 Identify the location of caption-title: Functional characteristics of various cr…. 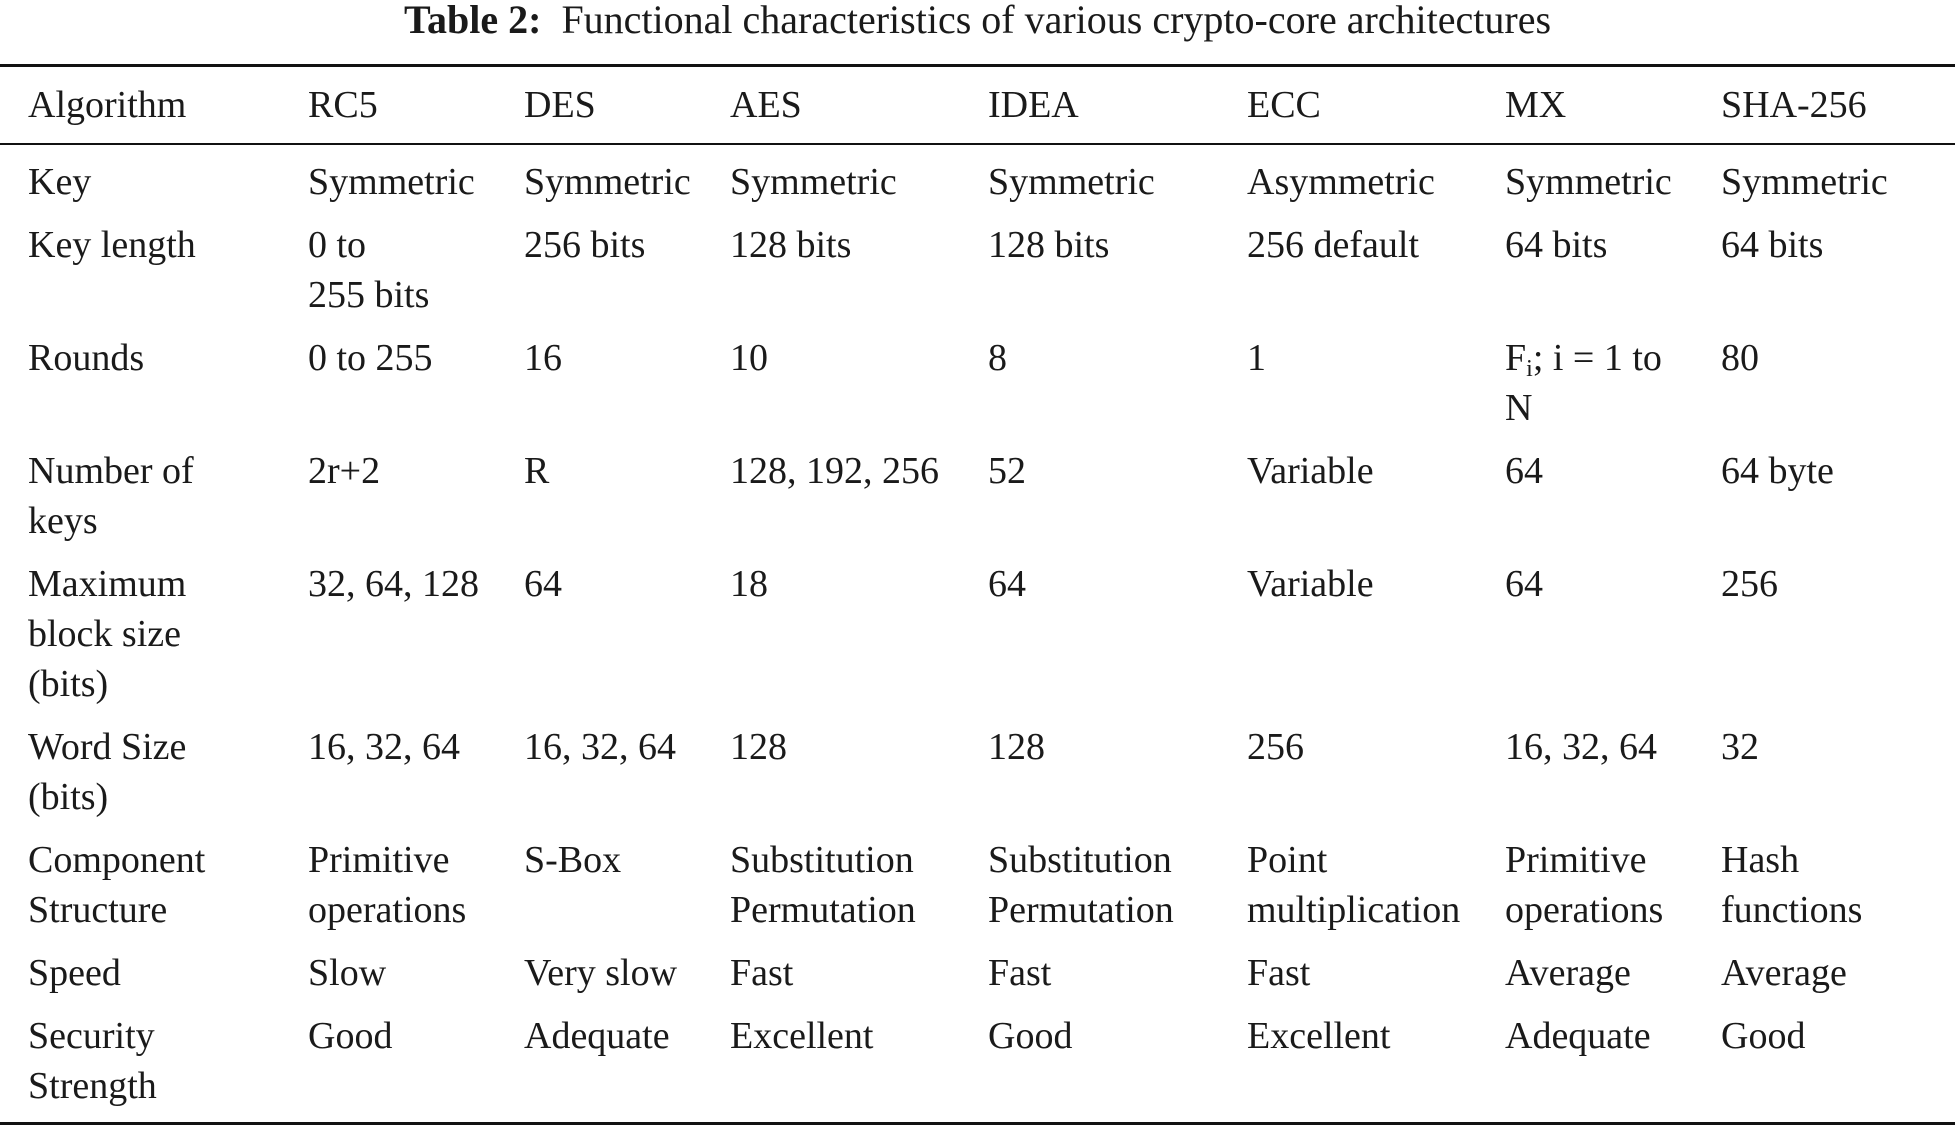
(1056, 21).